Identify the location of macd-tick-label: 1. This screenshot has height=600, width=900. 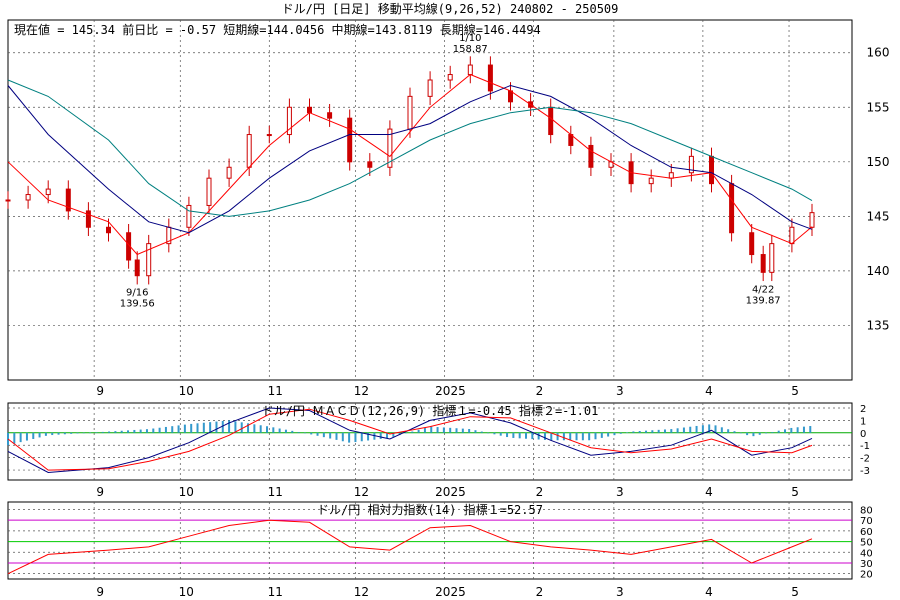
(863, 421).